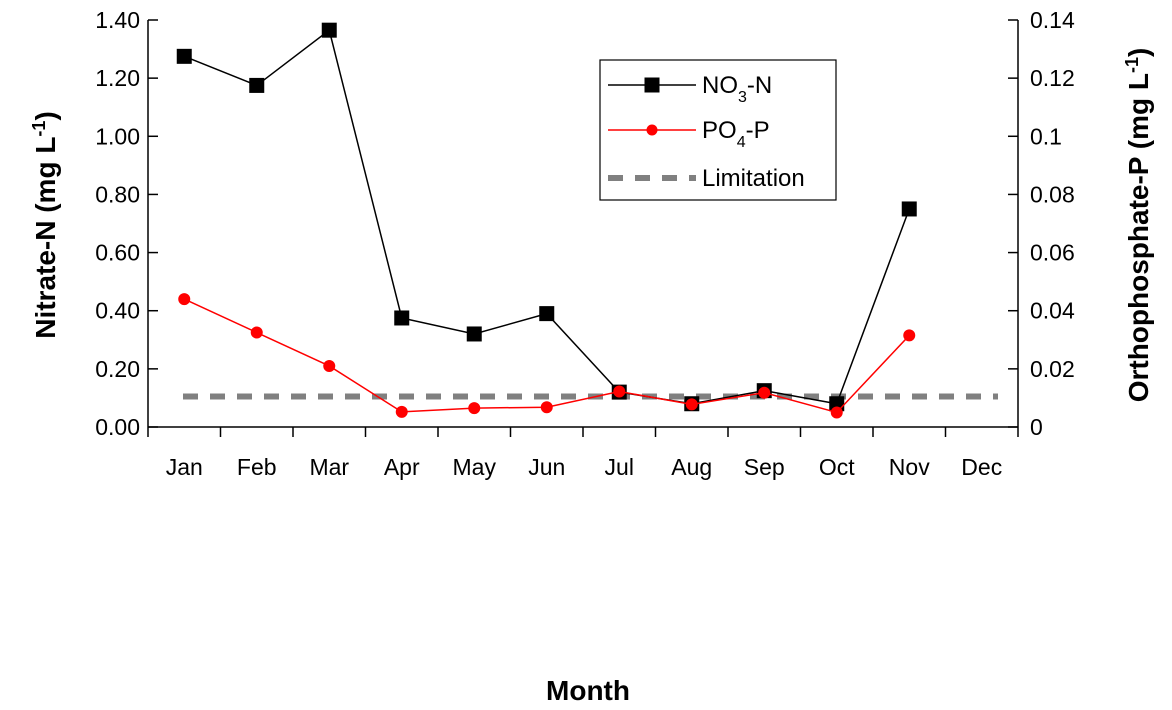 Image resolution: width=1172 pixels, height=710 pixels. What do you see at coordinates (759, 85) in the screenshot?
I see `legend-label-end: -N` at bounding box center [759, 85].